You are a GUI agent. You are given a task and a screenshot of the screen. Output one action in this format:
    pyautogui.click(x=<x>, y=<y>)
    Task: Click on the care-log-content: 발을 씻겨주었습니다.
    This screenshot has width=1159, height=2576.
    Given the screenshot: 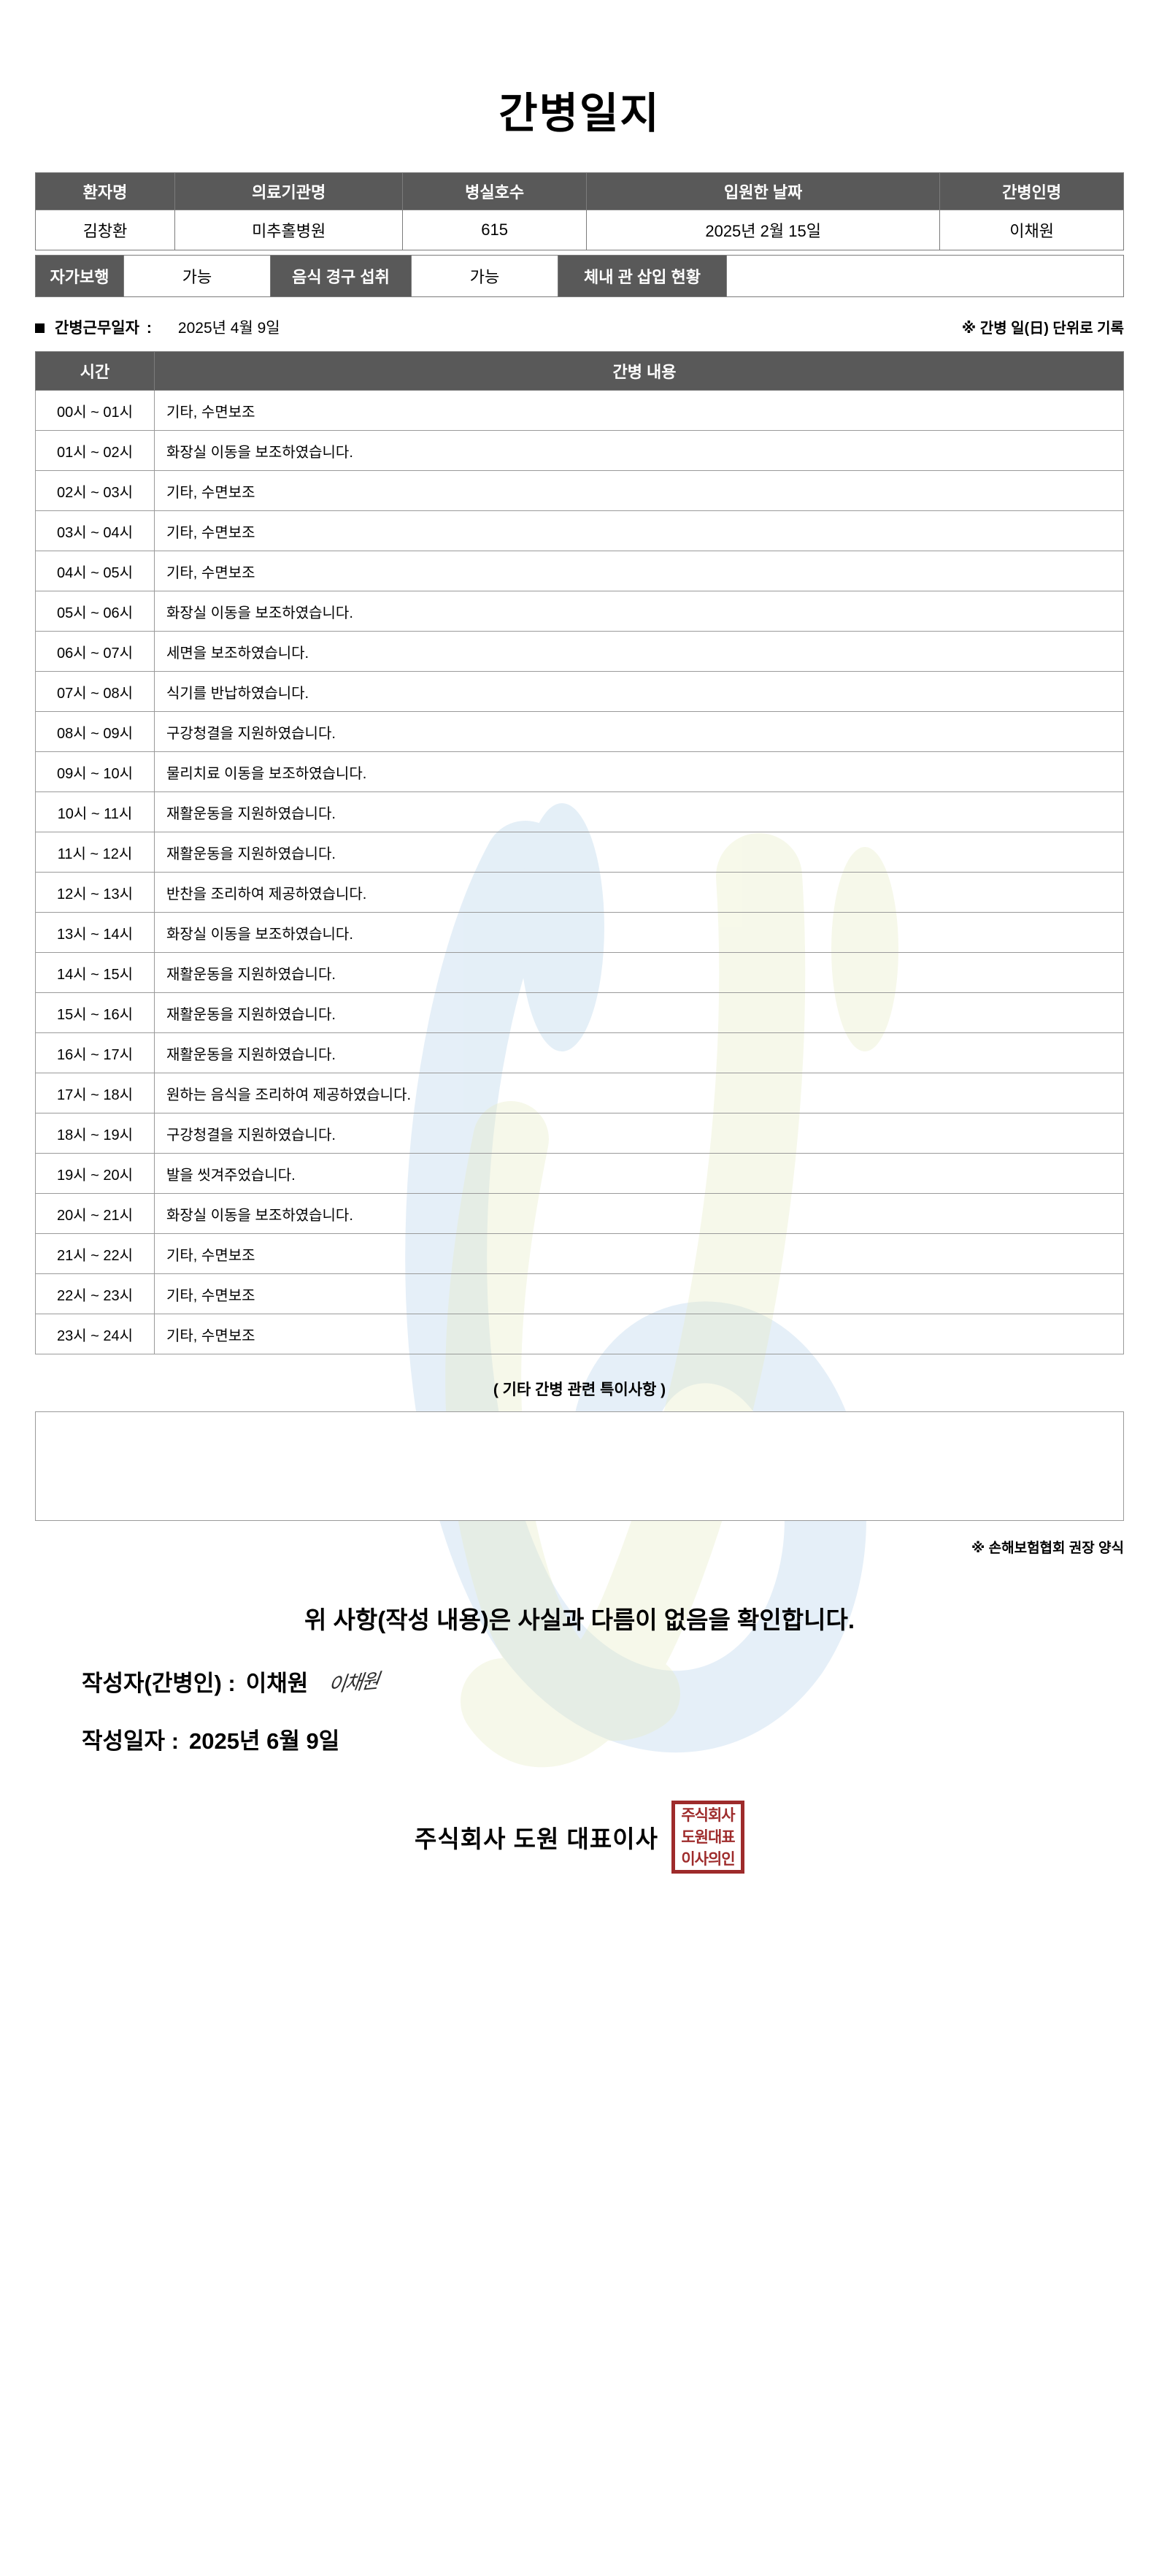 What is the action you would take?
    pyautogui.click(x=639, y=1173)
    